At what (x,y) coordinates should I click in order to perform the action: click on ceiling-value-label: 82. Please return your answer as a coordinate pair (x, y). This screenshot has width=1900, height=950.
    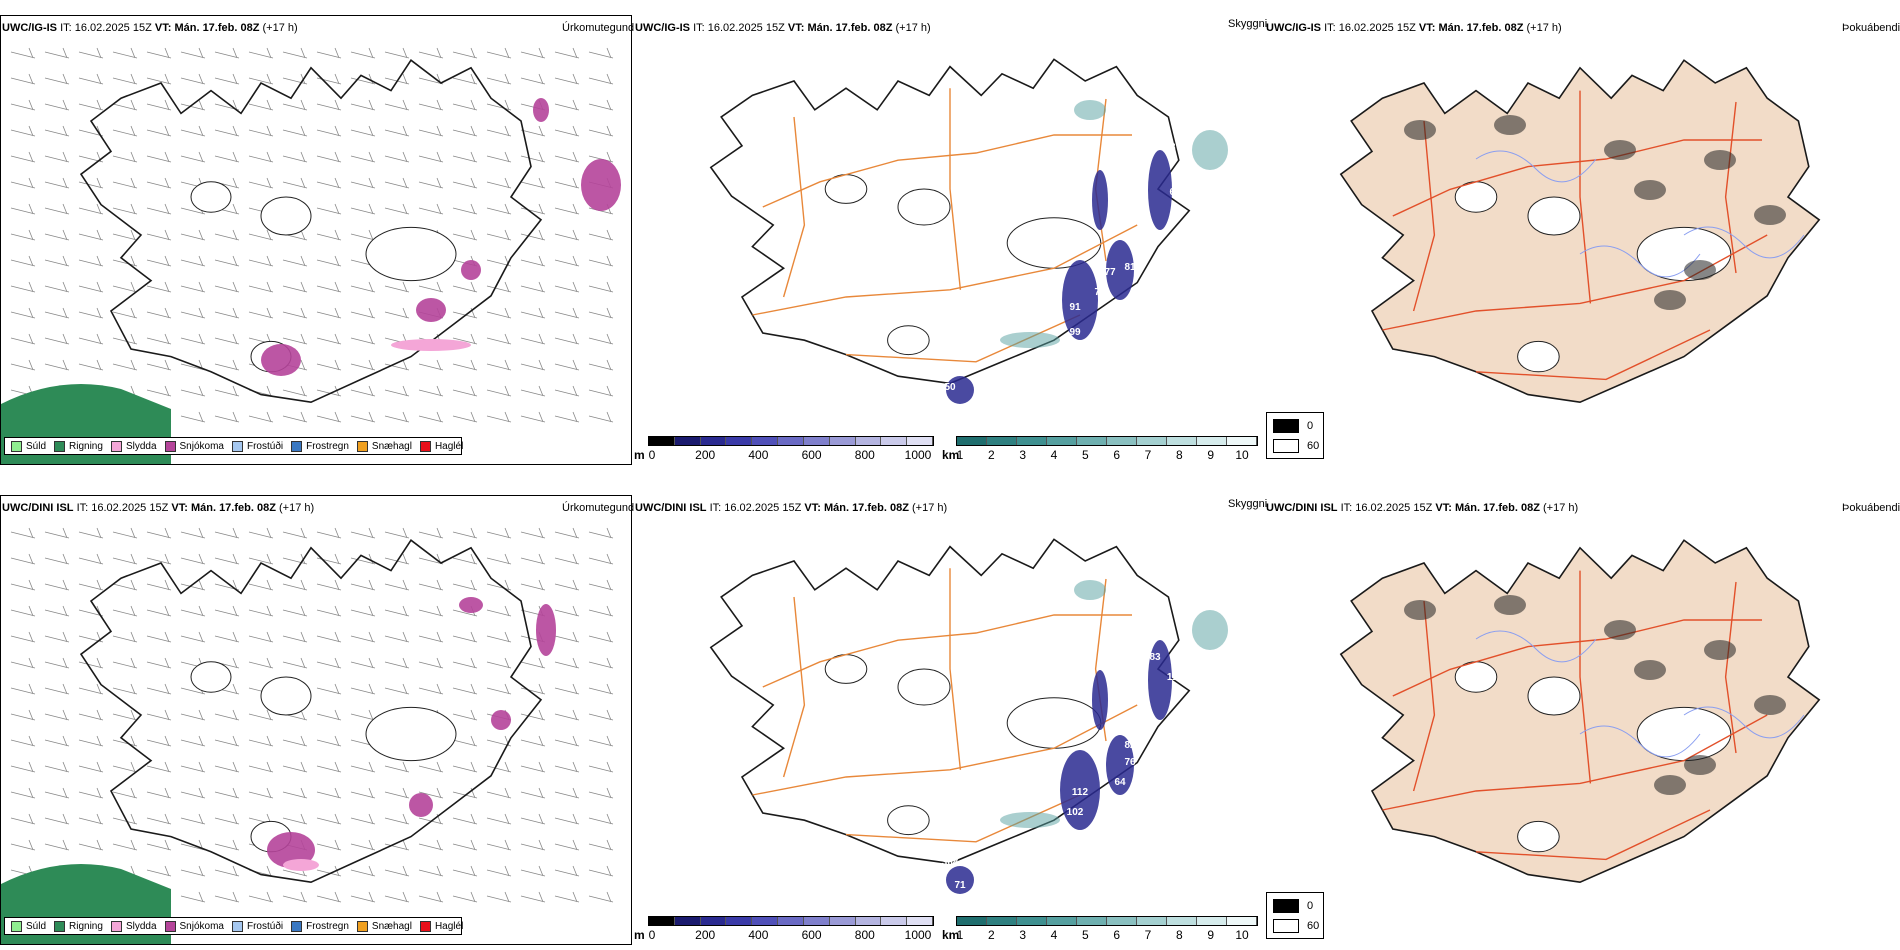
    Looking at the image, I should click on (1130, 745).